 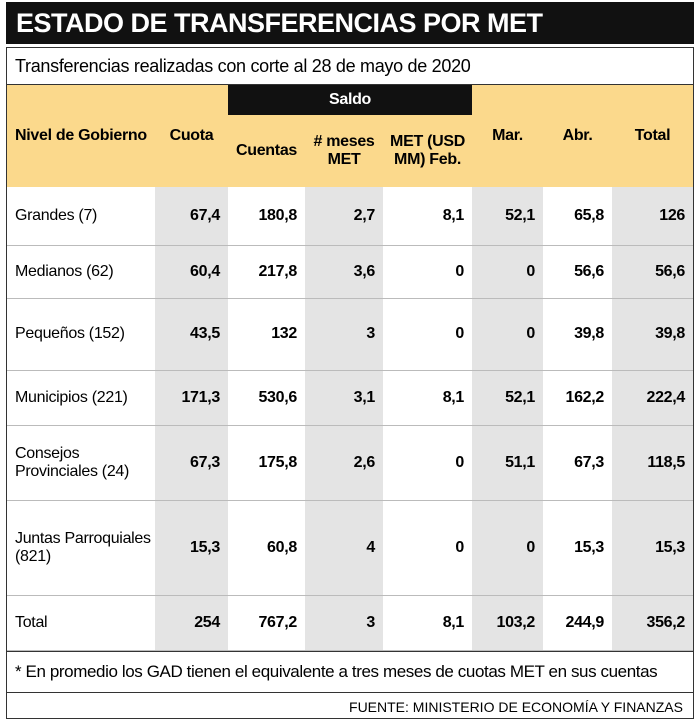 What do you see at coordinates (266, 548) in the screenshot?
I see `cell: 60,8` at bounding box center [266, 548].